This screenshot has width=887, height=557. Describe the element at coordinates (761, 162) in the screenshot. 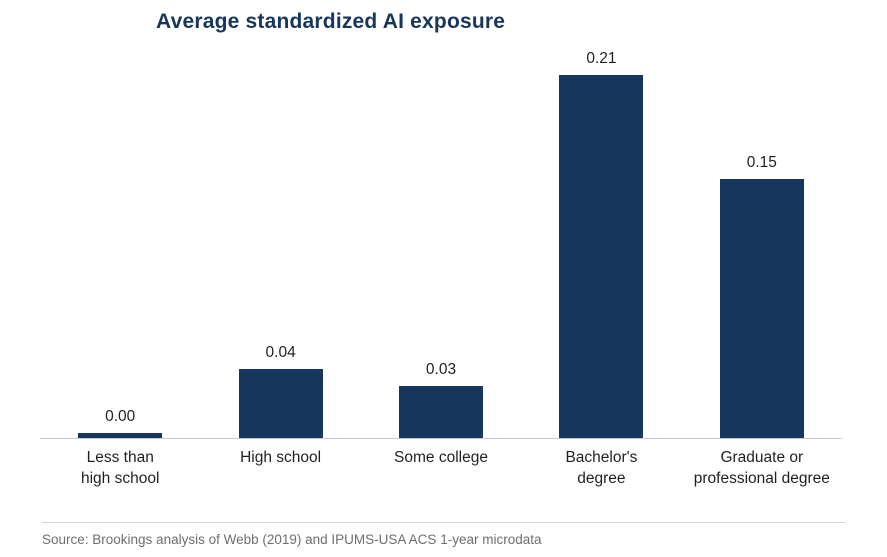

I see `bar-value-label: 0.15` at that location.